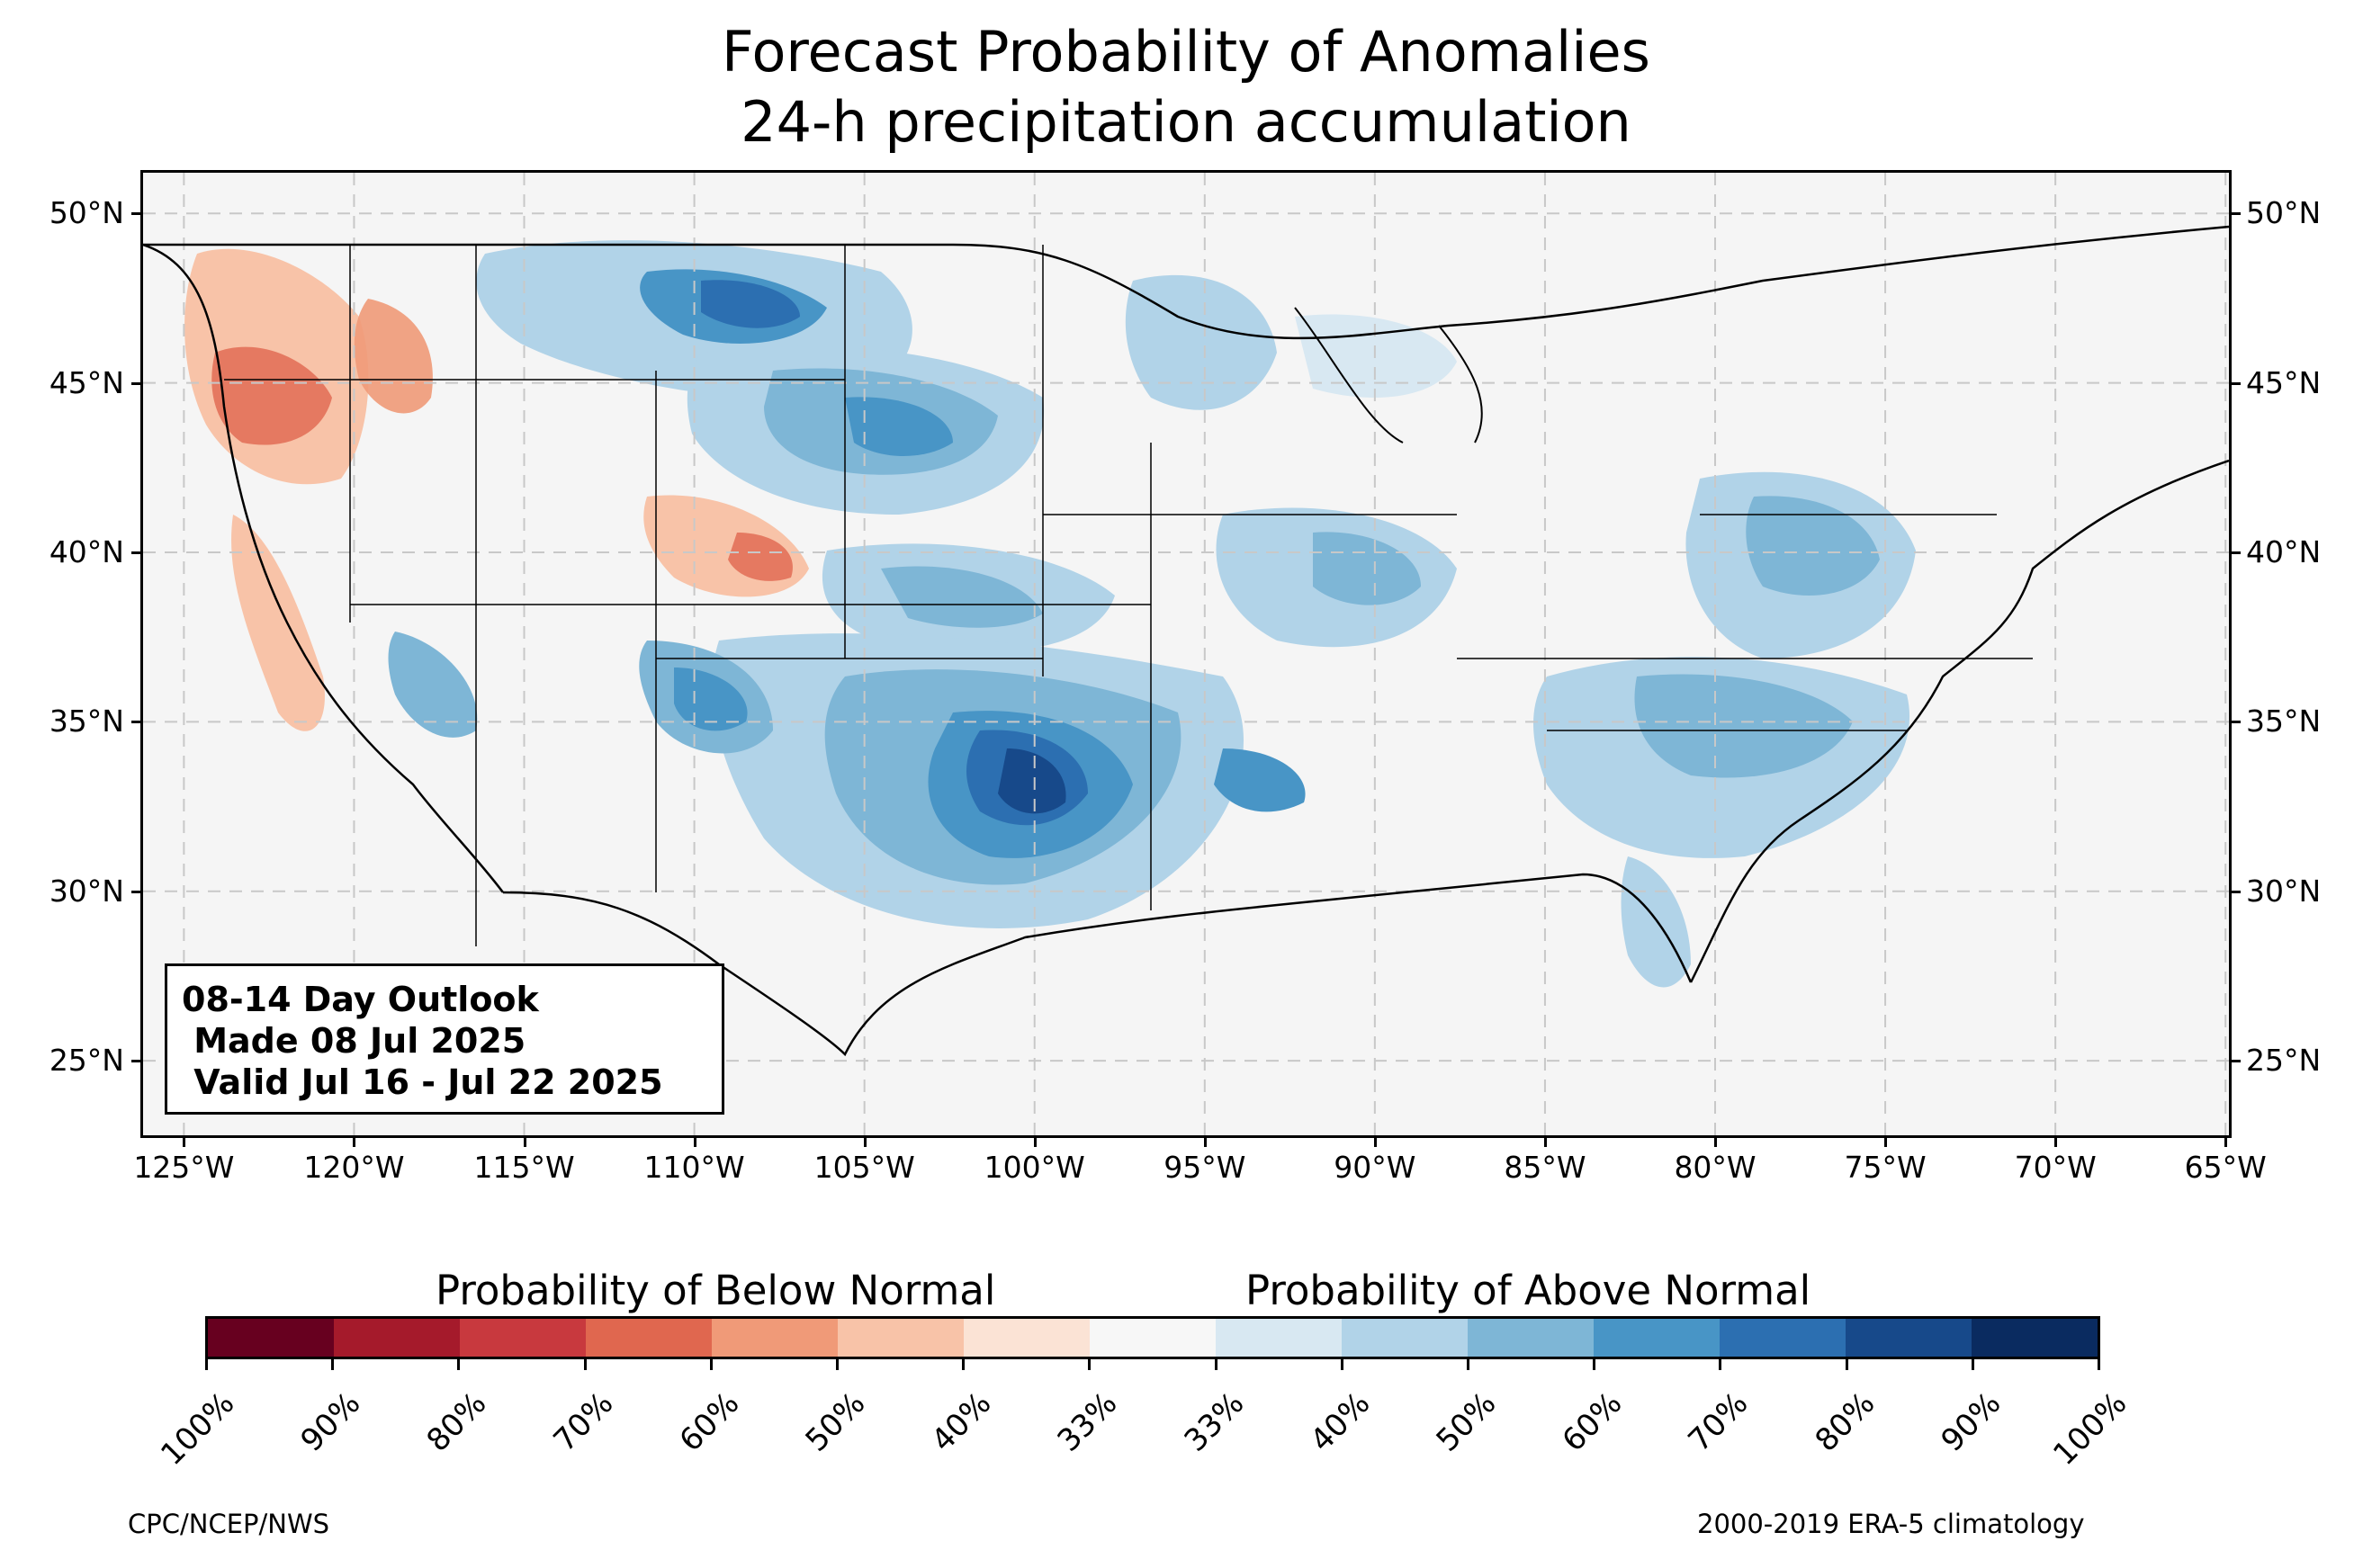 The width and height of the screenshot is (2372, 1568). I want to click on lat-tick-label-right: 50°N, so click(2284, 213).